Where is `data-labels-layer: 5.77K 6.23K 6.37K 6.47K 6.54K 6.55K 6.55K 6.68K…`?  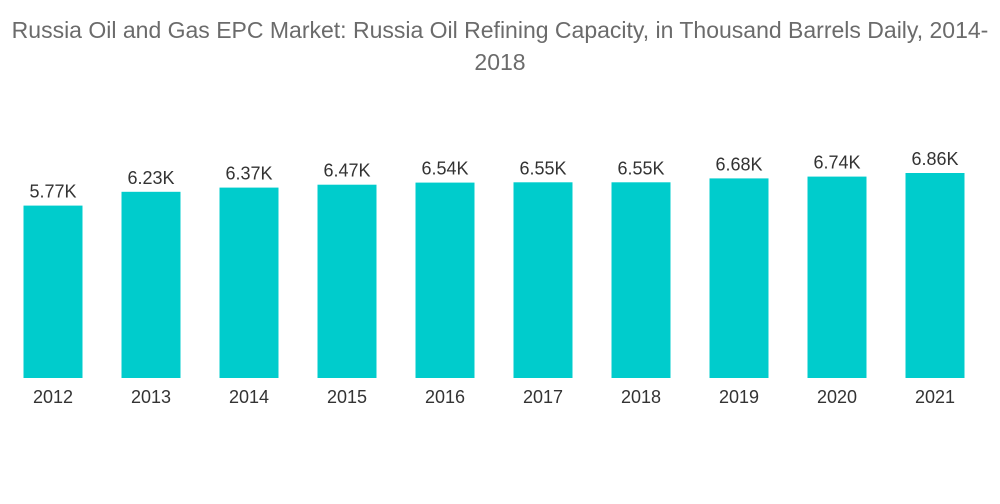
data-labels-layer: 5.77K 6.23K 6.37K 6.47K 6.54K 6.55K 6.55K 6.68K… is located at coordinates (493, 175).